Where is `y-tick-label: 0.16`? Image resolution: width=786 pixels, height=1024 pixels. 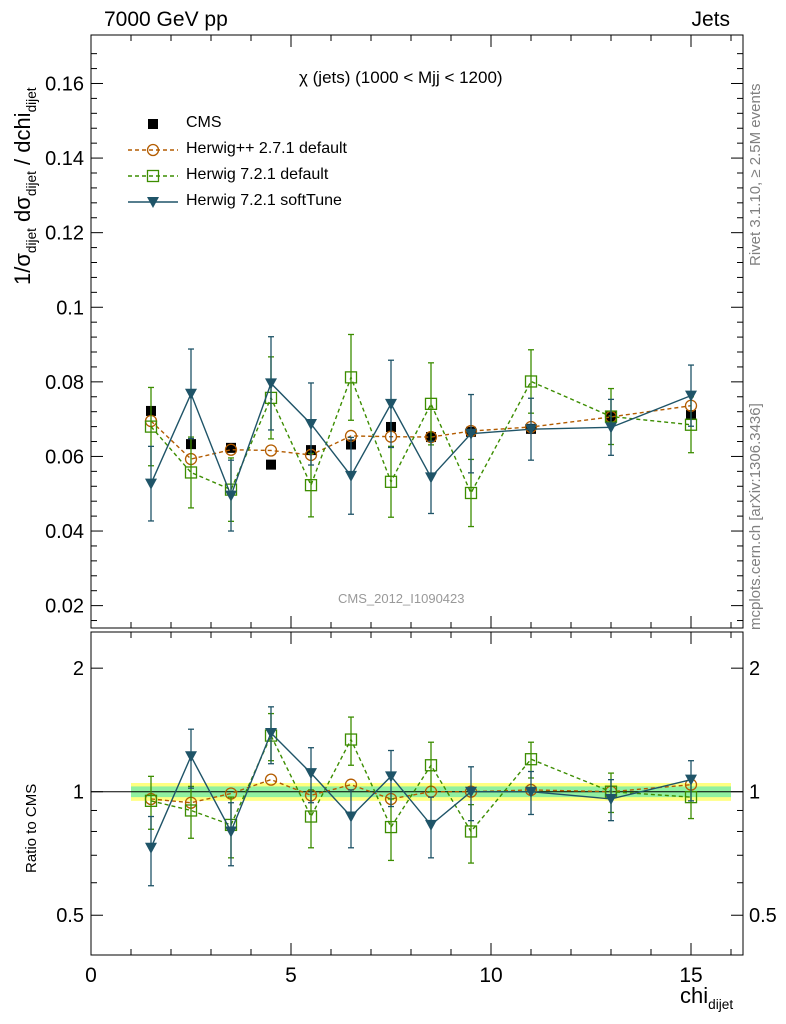 y-tick-label: 0.16 is located at coordinates (64, 84).